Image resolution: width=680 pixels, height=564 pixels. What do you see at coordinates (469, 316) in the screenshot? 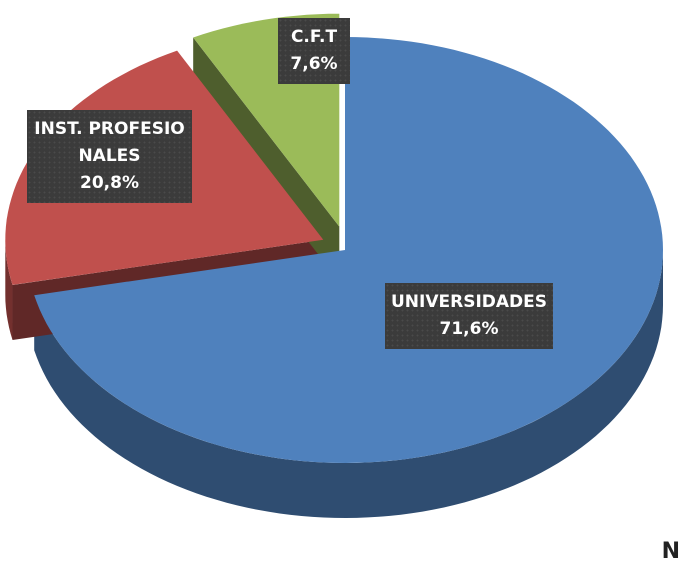
I see `data-label: UNIVERSIDADES 71,6%` at bounding box center [469, 316].